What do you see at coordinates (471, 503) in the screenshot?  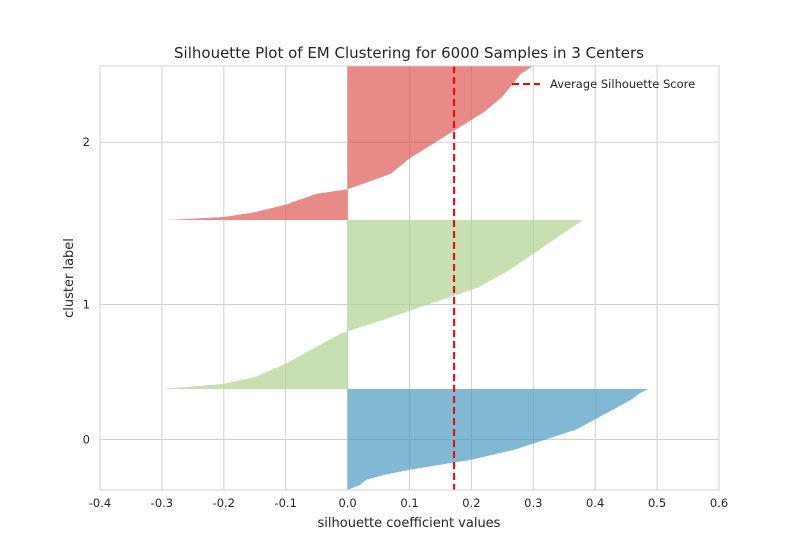 I see `x-tick-label: 0.2` at bounding box center [471, 503].